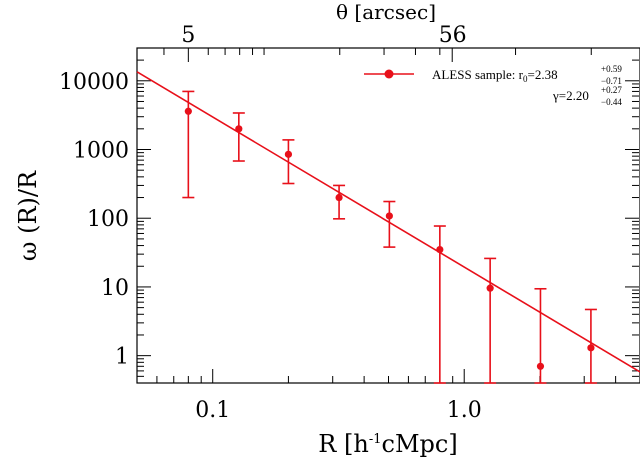 The width and height of the screenshot is (640, 467). What do you see at coordinates (212, 410) in the screenshot?
I see `x-tick-label: 0.1` at bounding box center [212, 410].